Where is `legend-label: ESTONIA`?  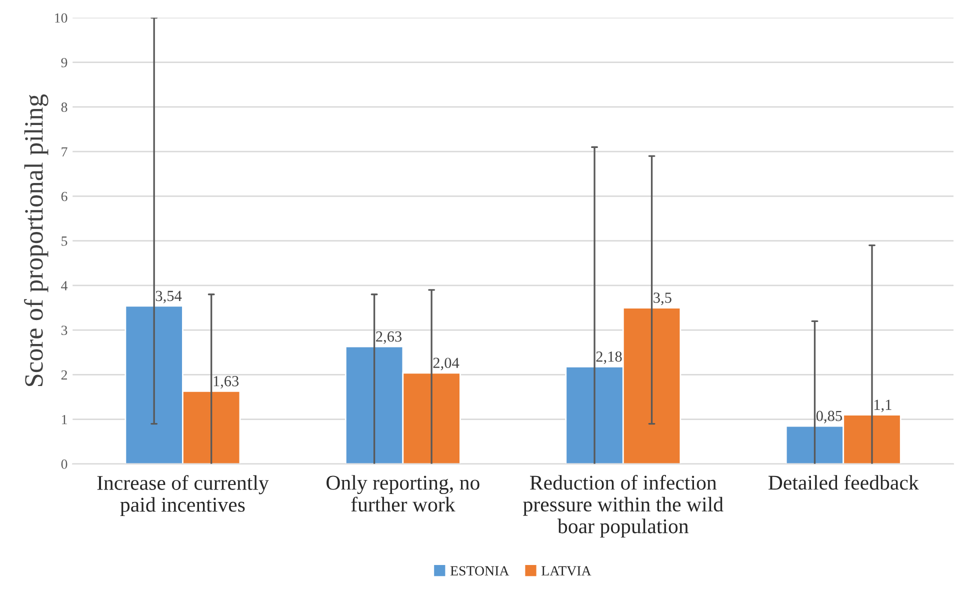 legend-label: ESTONIA is located at coordinates (480, 571).